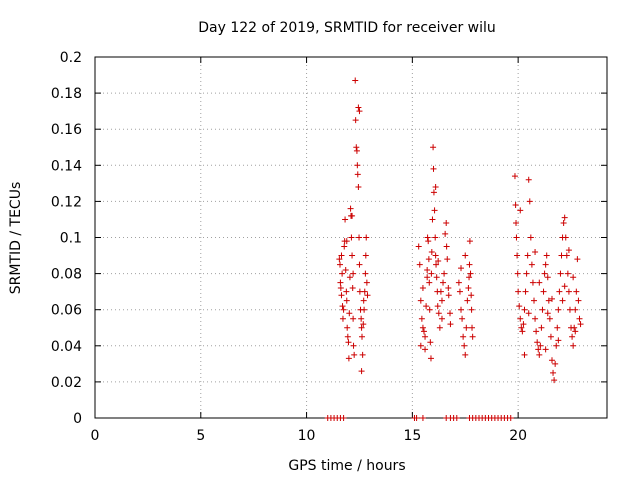  Describe the element at coordinates (66, 202) in the screenshot. I see `y-tick-label: 0.12` at that location.